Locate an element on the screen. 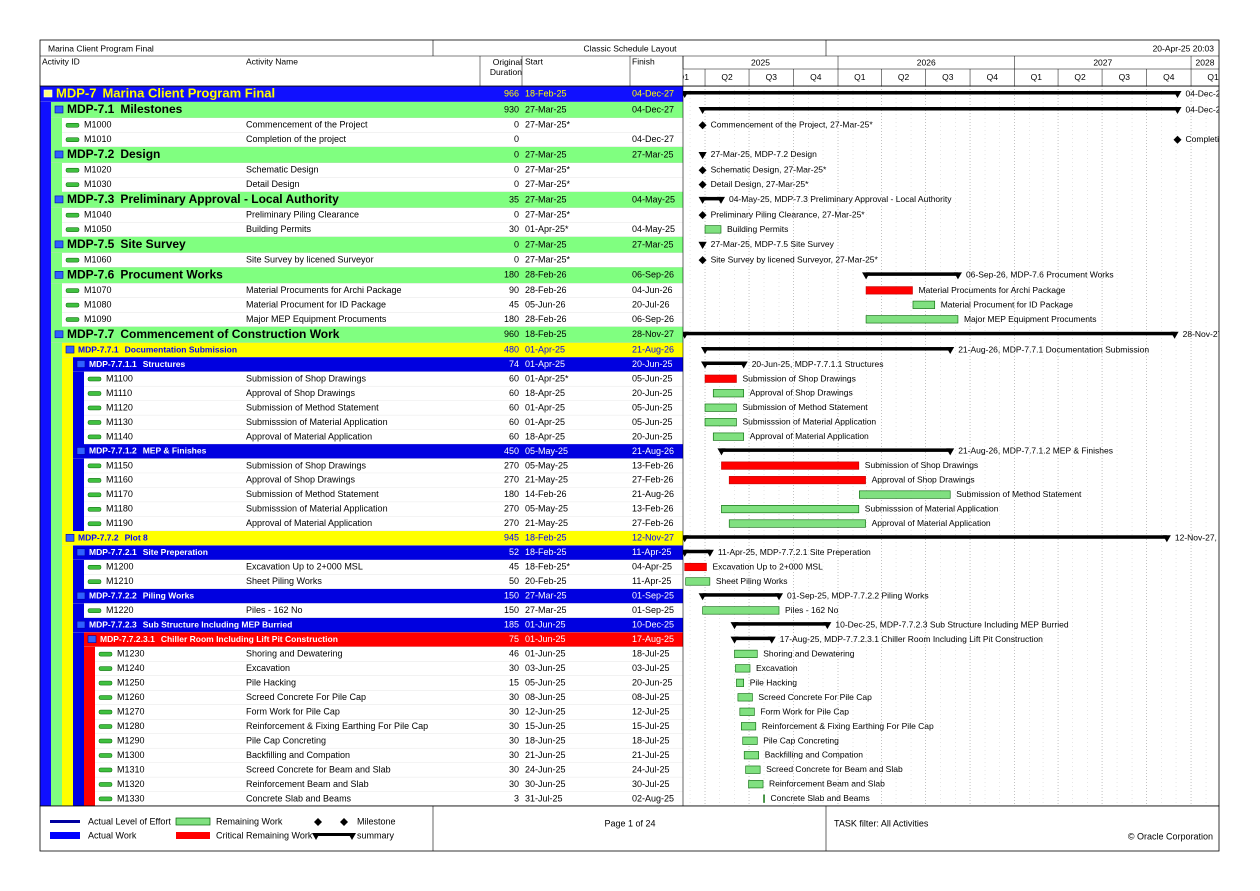 The width and height of the screenshot is (1260, 891). activity-name: Detail Design is located at coordinates (273, 184).